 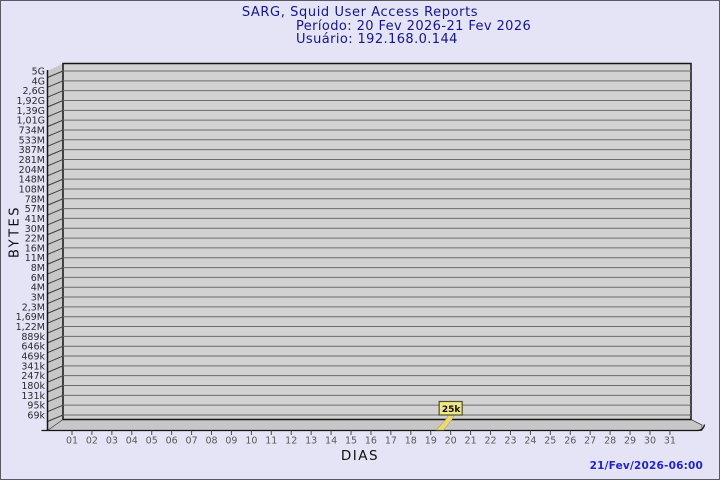 I want to click on x-axis-tick-label: 18, so click(x=411, y=441).